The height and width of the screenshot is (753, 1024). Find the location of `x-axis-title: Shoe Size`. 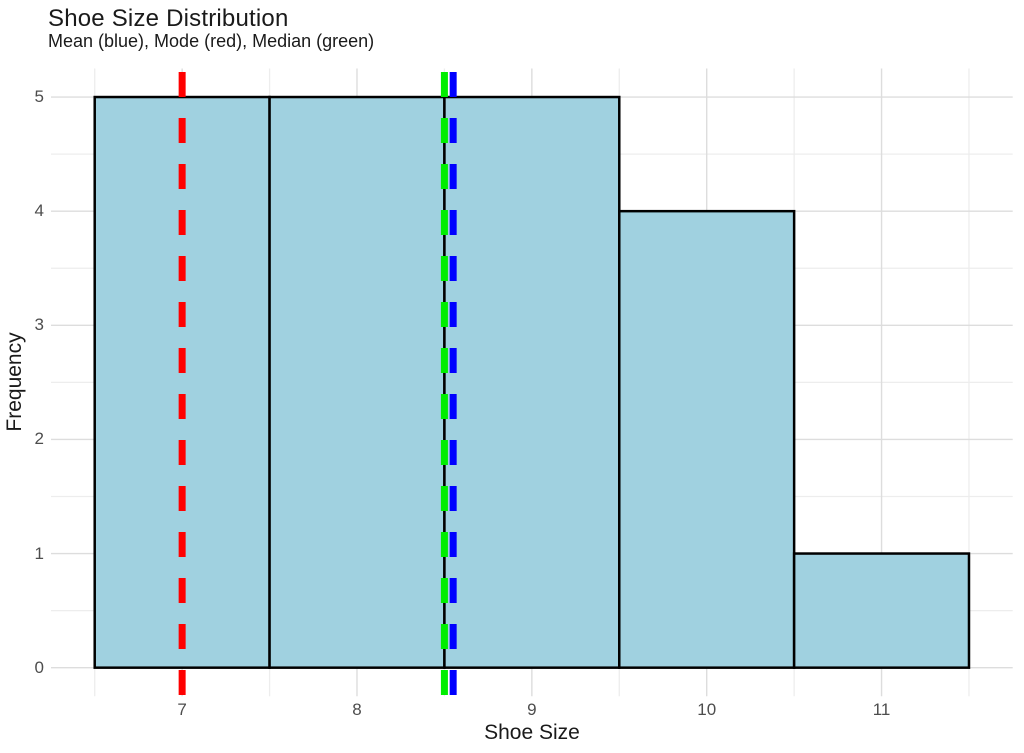

x-axis-title: Shoe Size is located at coordinates (532, 732).